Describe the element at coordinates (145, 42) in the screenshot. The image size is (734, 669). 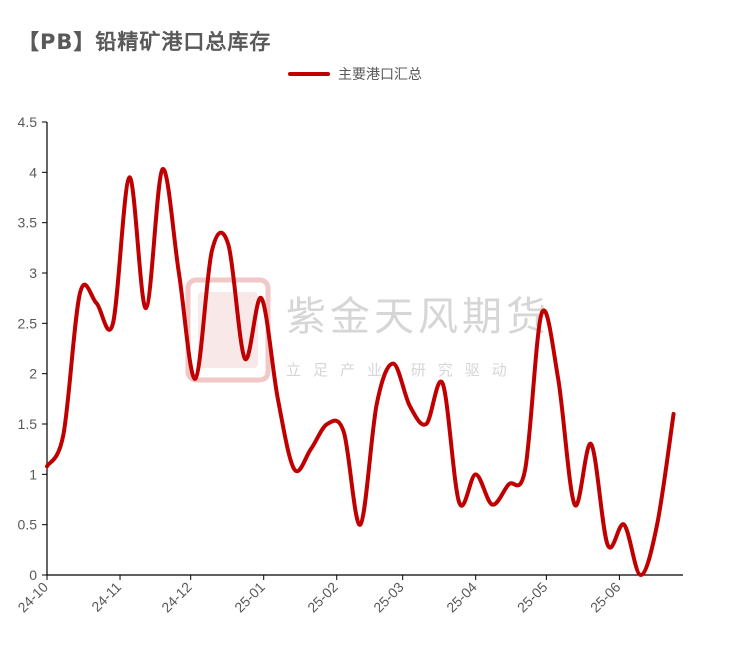
I see `chart-title: 【PB】铅精矿港口总库存` at that location.